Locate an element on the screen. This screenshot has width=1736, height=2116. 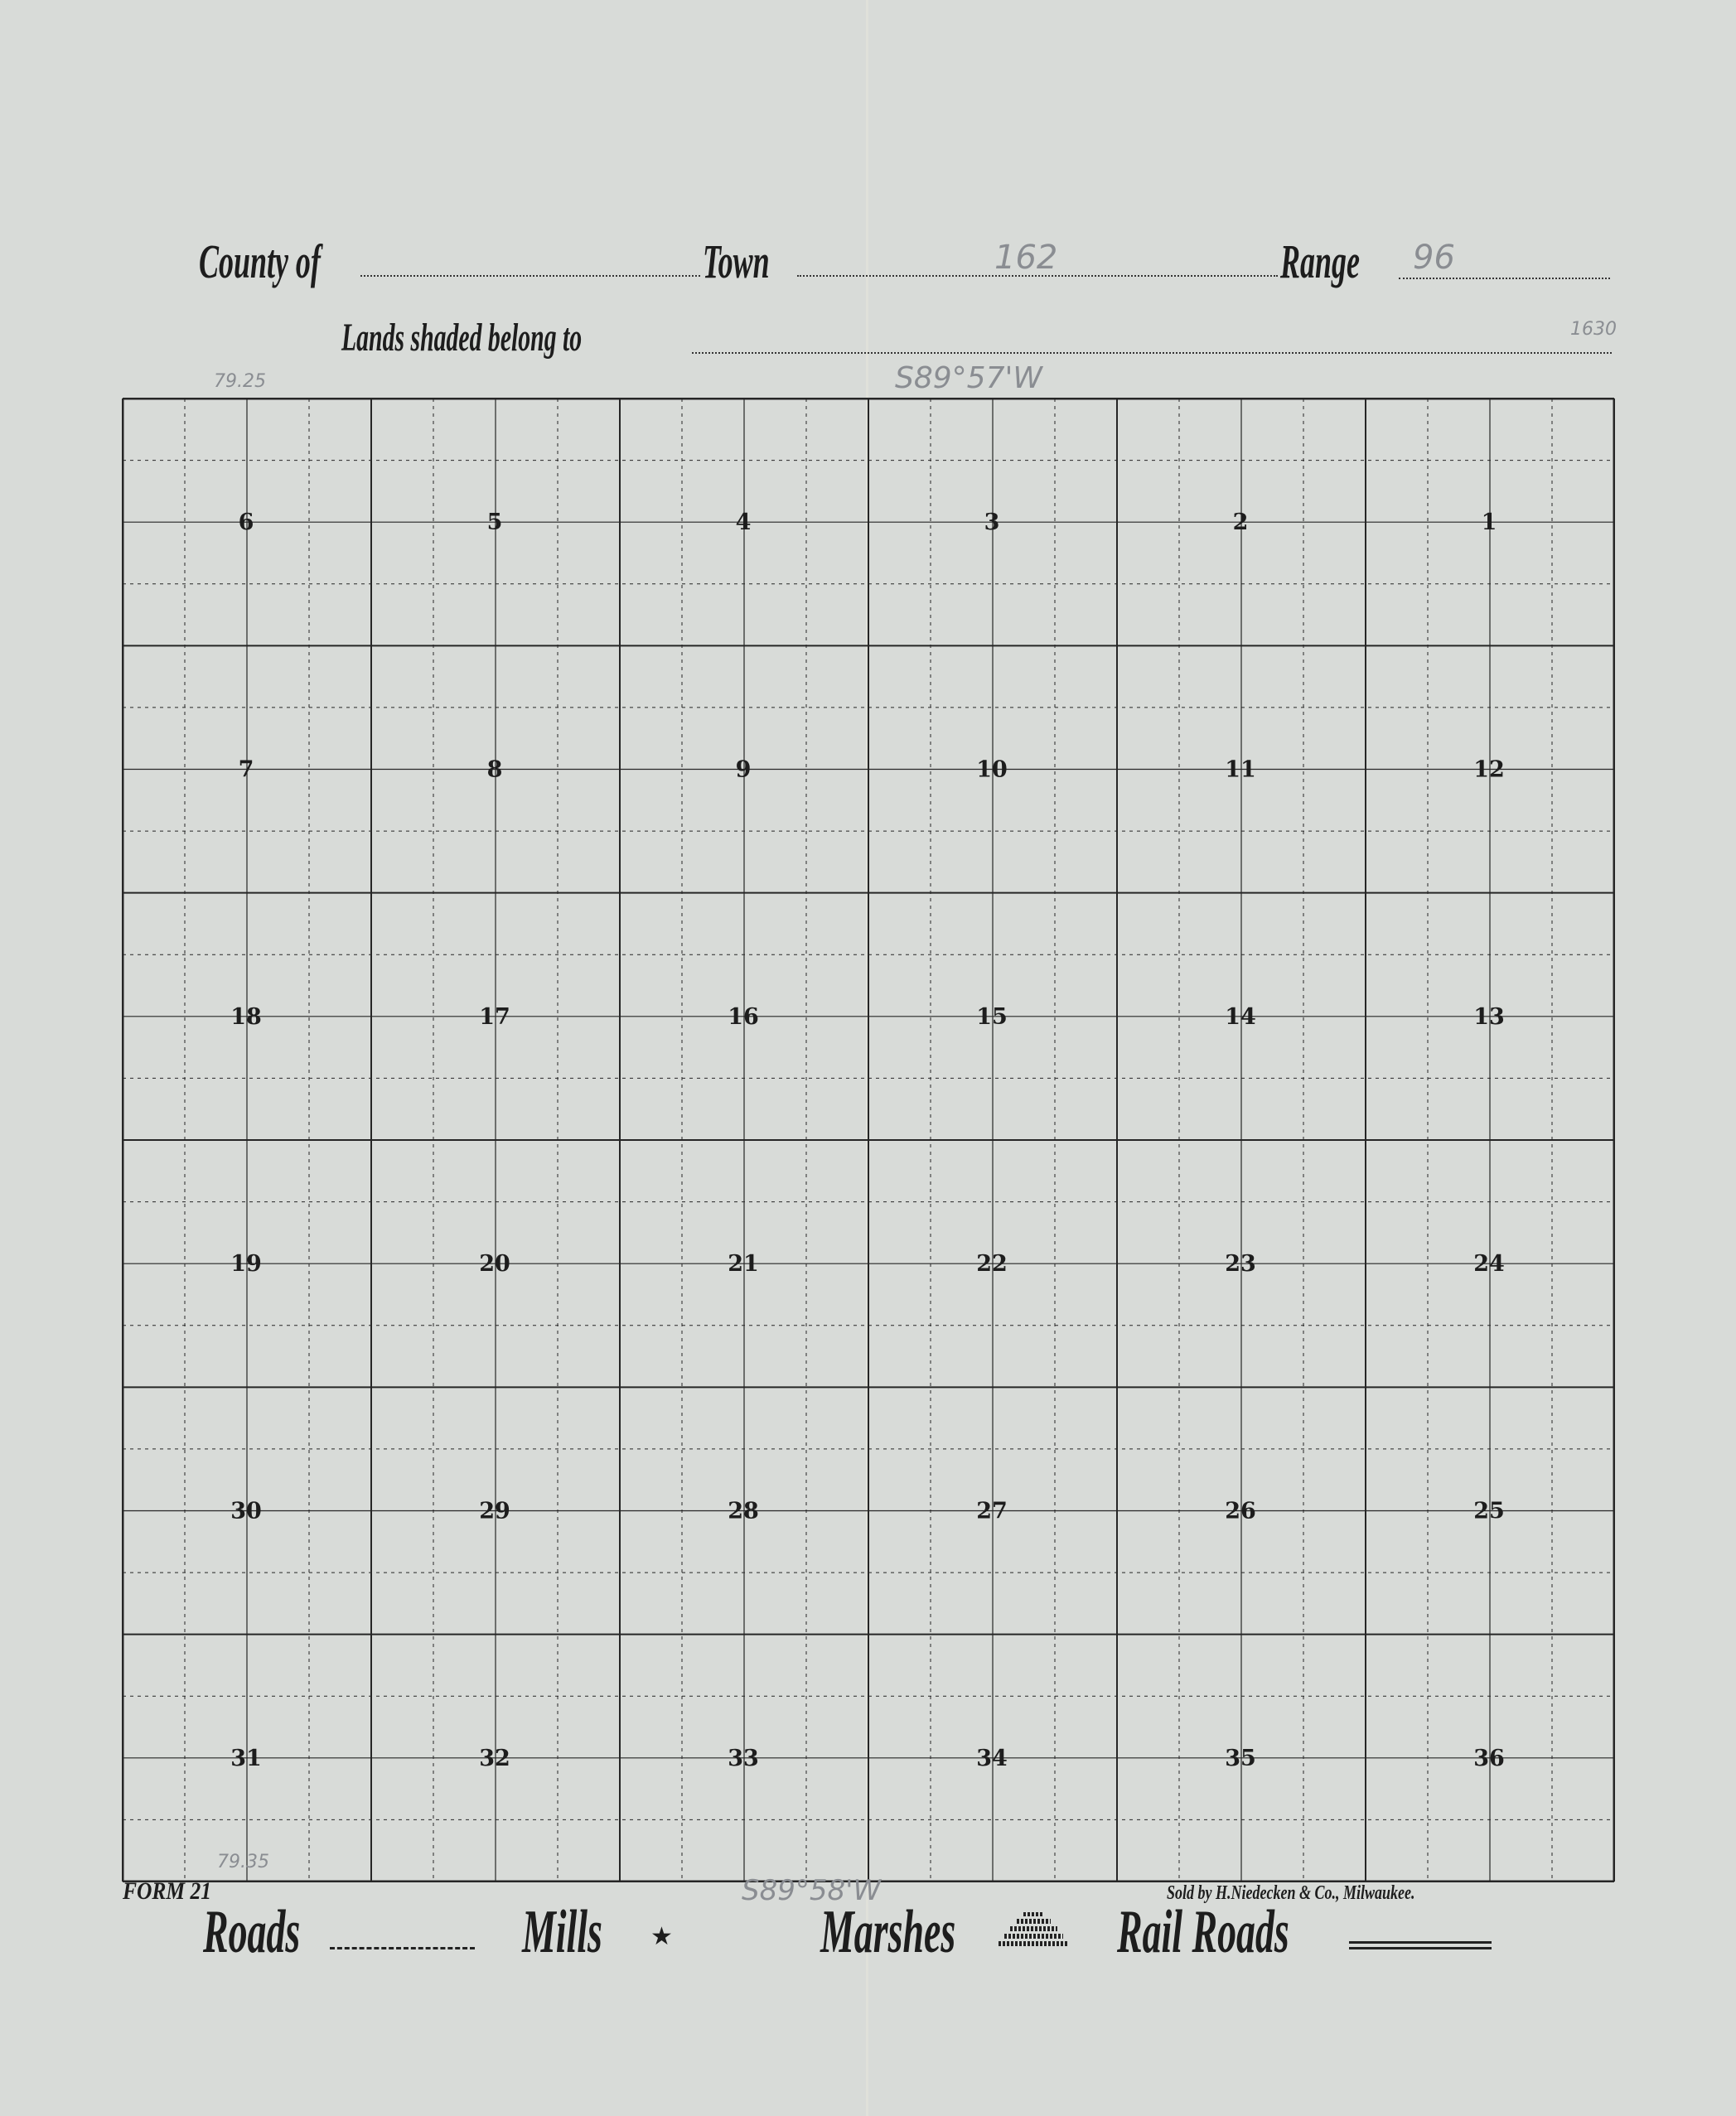
section-number: 19 is located at coordinates (246, 1264).